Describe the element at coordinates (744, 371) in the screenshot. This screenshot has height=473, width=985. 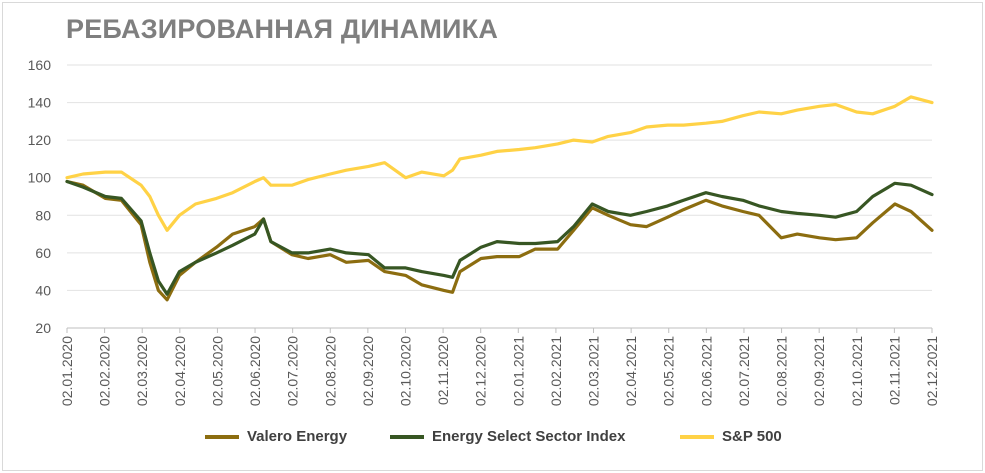
I see `x-tick-label: 02.07.2021` at that location.